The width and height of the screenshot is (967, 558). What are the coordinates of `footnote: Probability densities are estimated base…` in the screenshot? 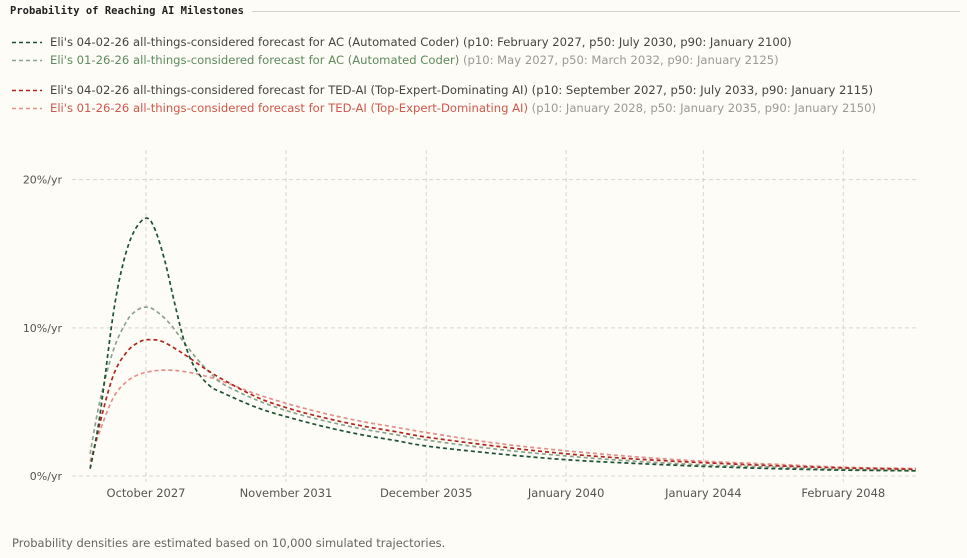 It's located at (229, 543).